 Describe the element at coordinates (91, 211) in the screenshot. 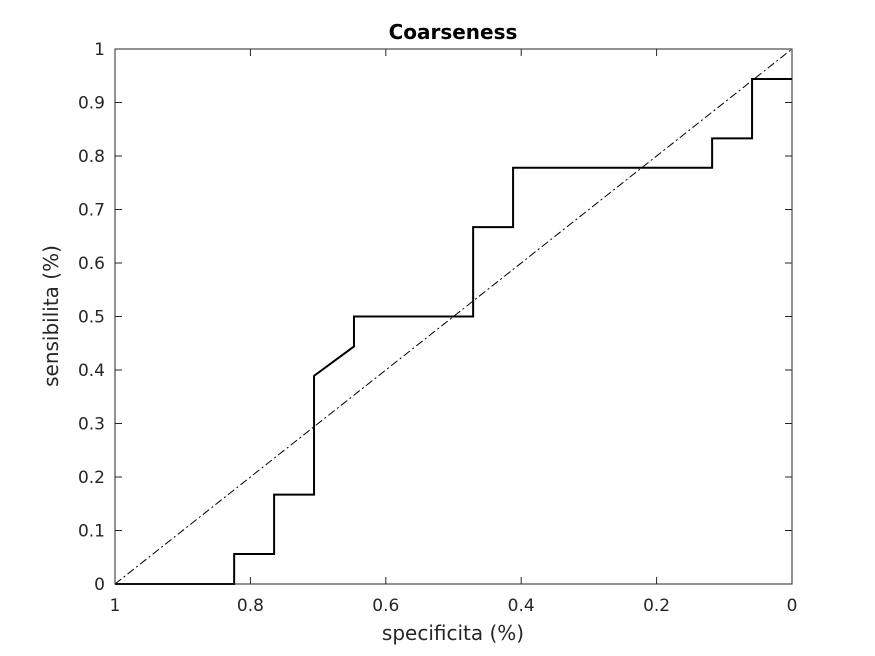

I see `y-tick-label: 0.7` at that location.